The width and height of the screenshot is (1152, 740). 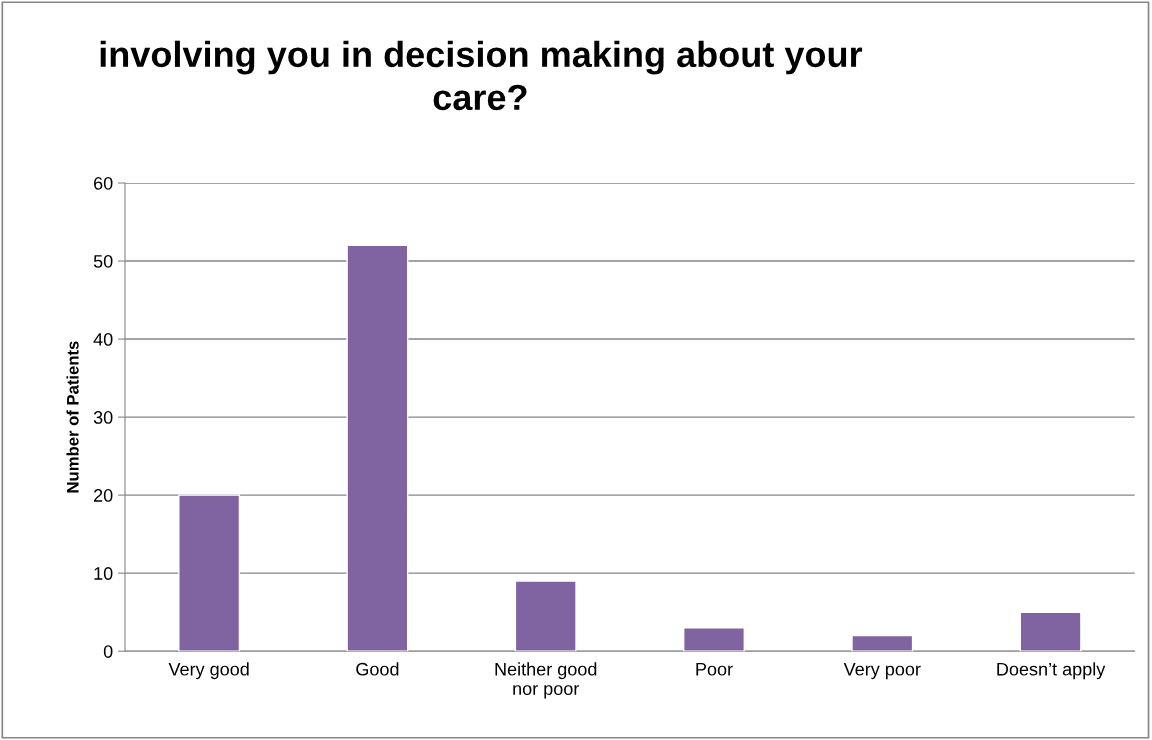 What do you see at coordinates (103, 573) in the screenshot?
I see `y-tick-label: 10` at bounding box center [103, 573].